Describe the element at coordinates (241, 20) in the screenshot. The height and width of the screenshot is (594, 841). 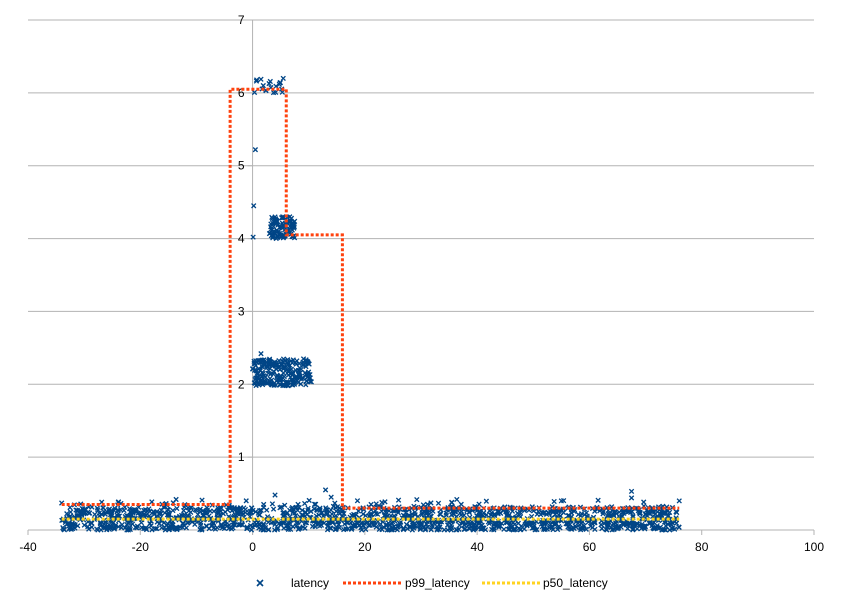
I see `y-tick-label: 7` at that location.